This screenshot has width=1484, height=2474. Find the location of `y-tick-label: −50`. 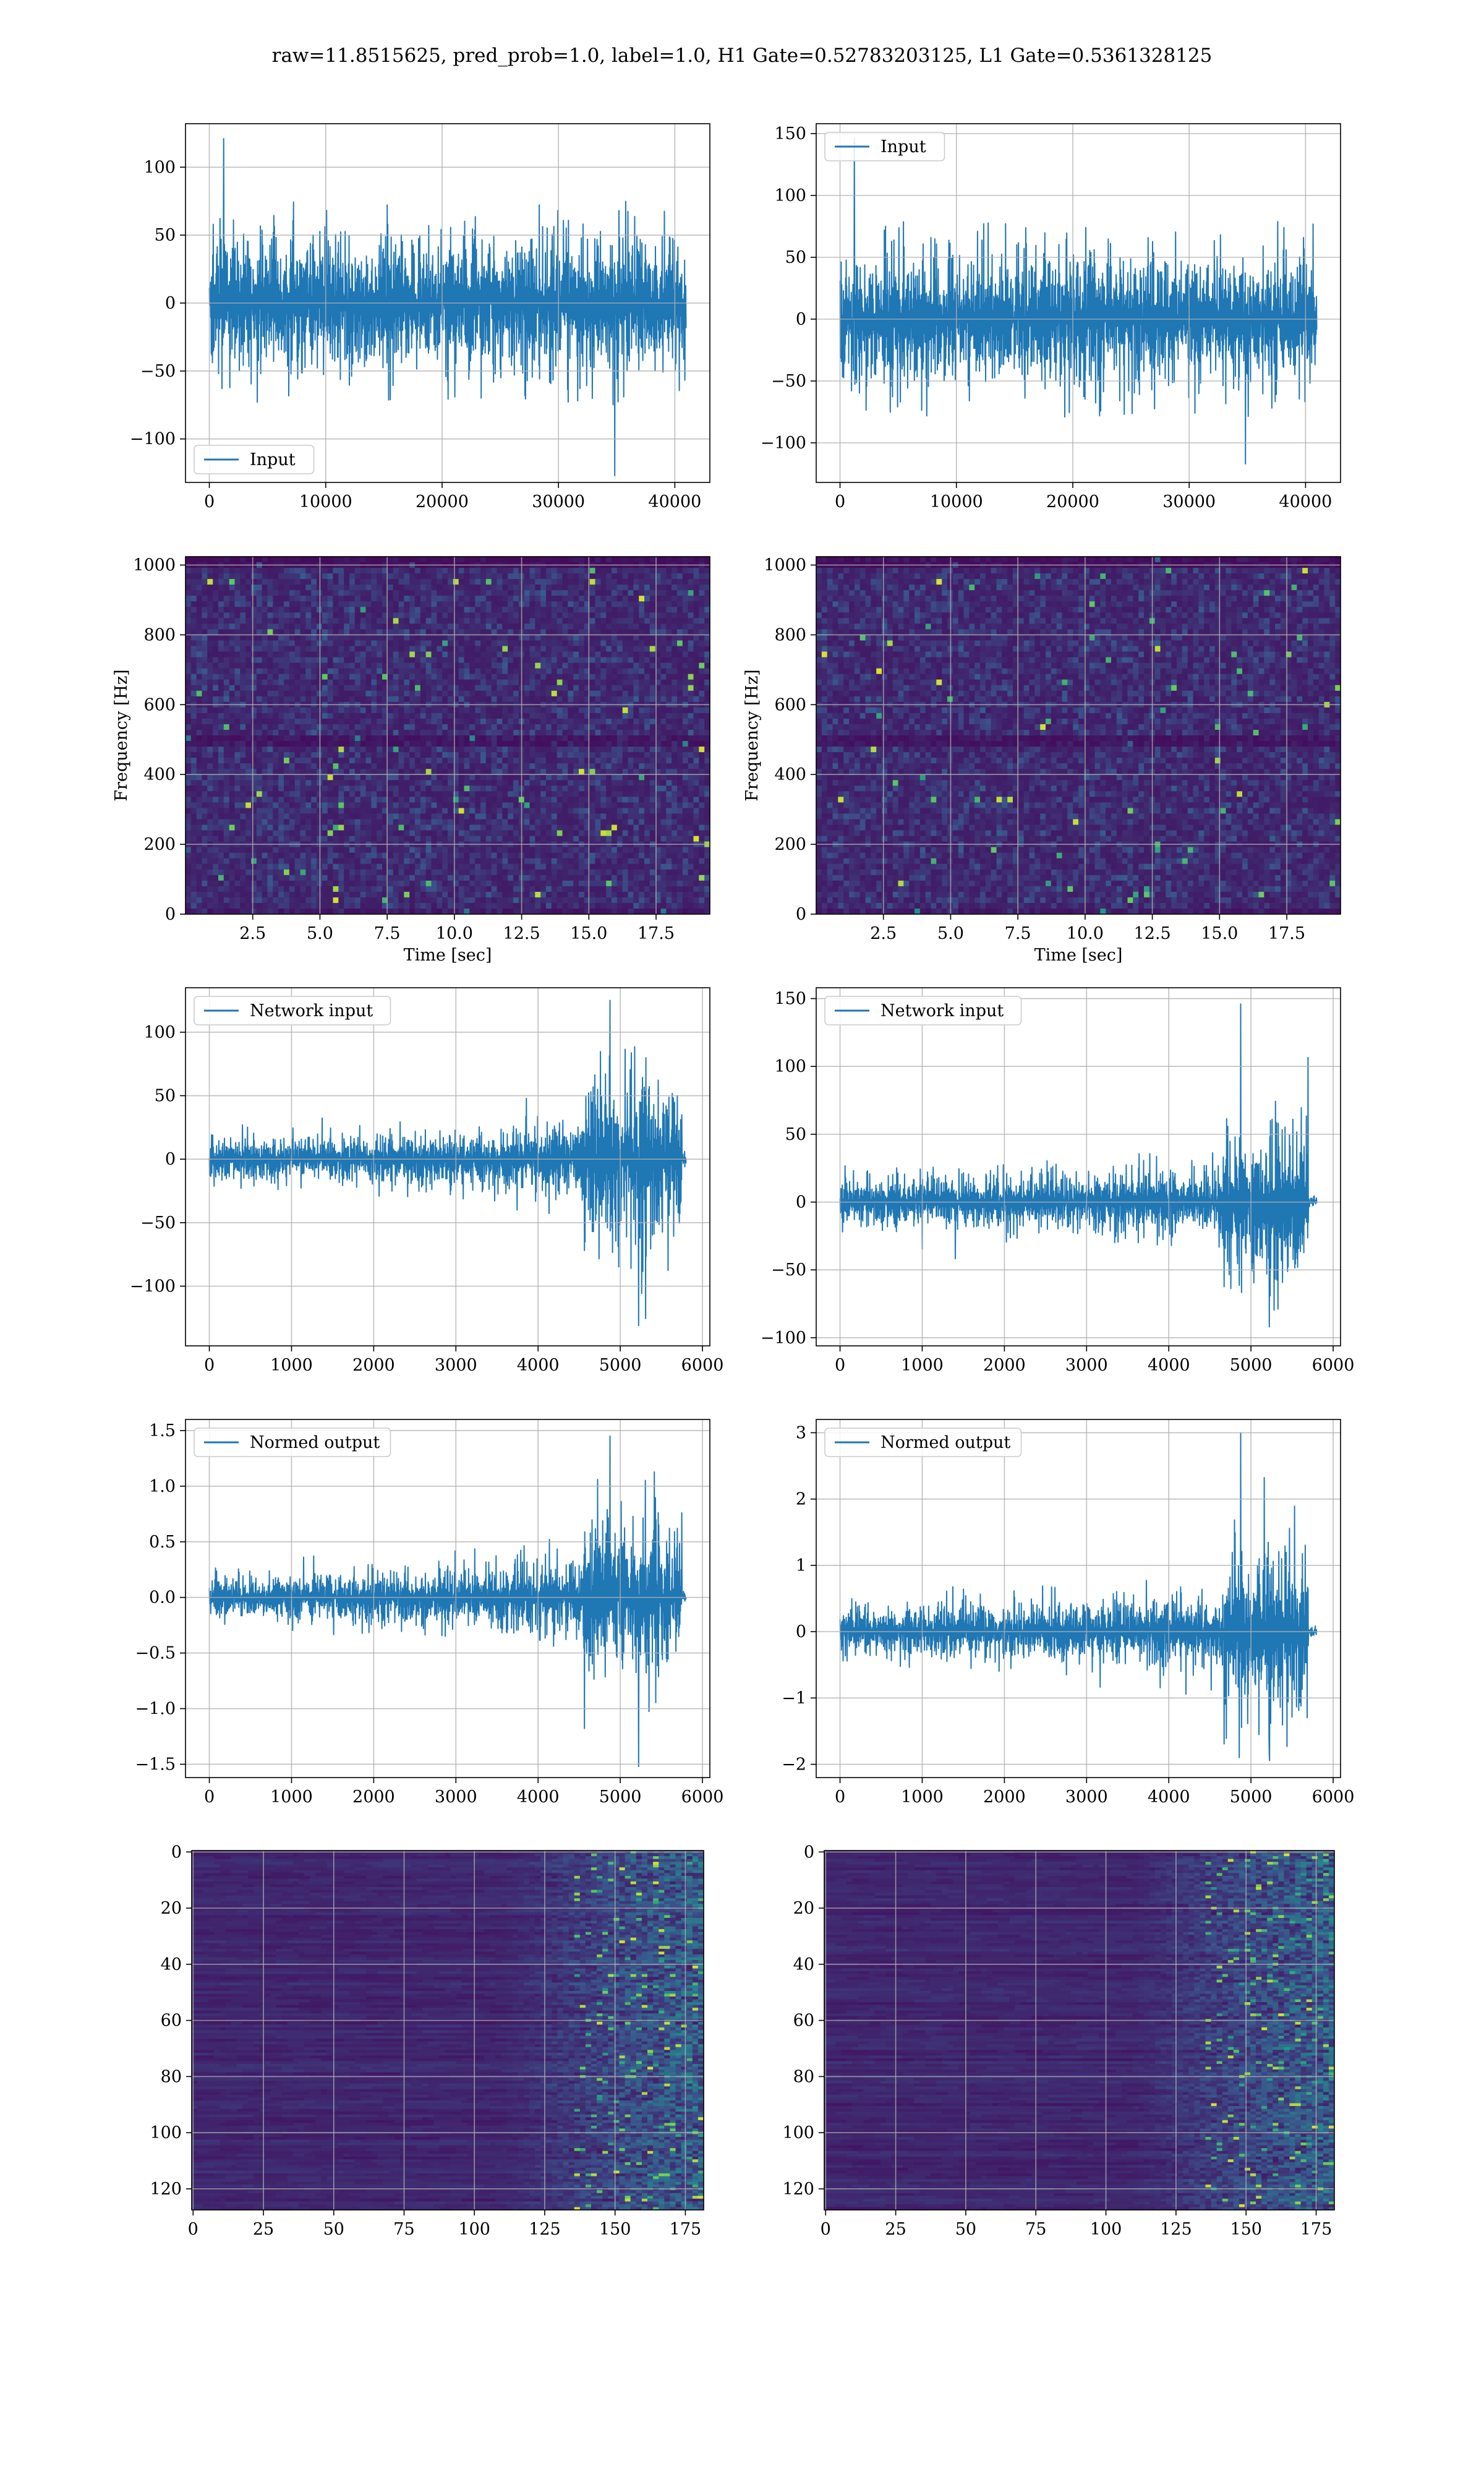

y-tick-label: −50 is located at coordinates (158, 1223).